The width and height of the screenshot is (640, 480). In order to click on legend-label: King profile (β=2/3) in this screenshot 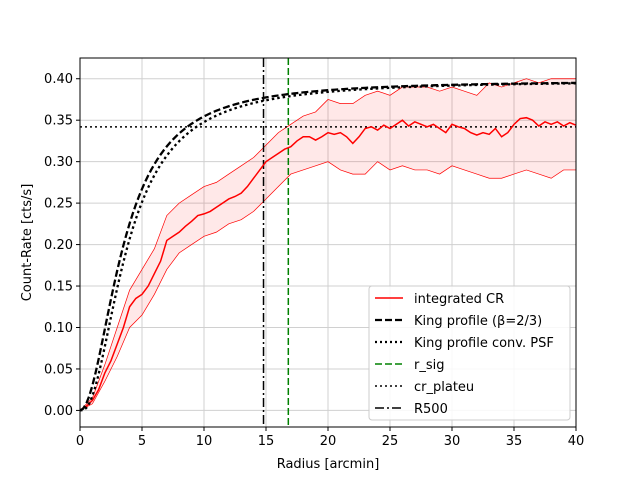, I will do `click(478, 321)`.